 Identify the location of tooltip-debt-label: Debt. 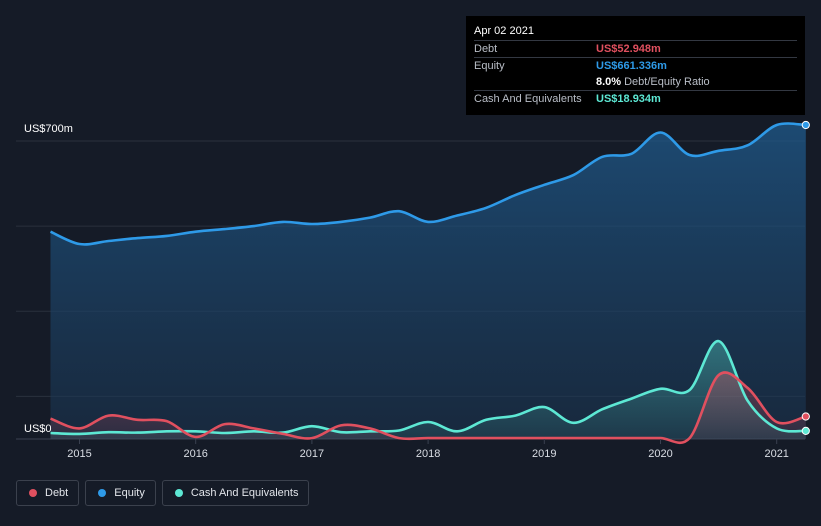
(486, 49).